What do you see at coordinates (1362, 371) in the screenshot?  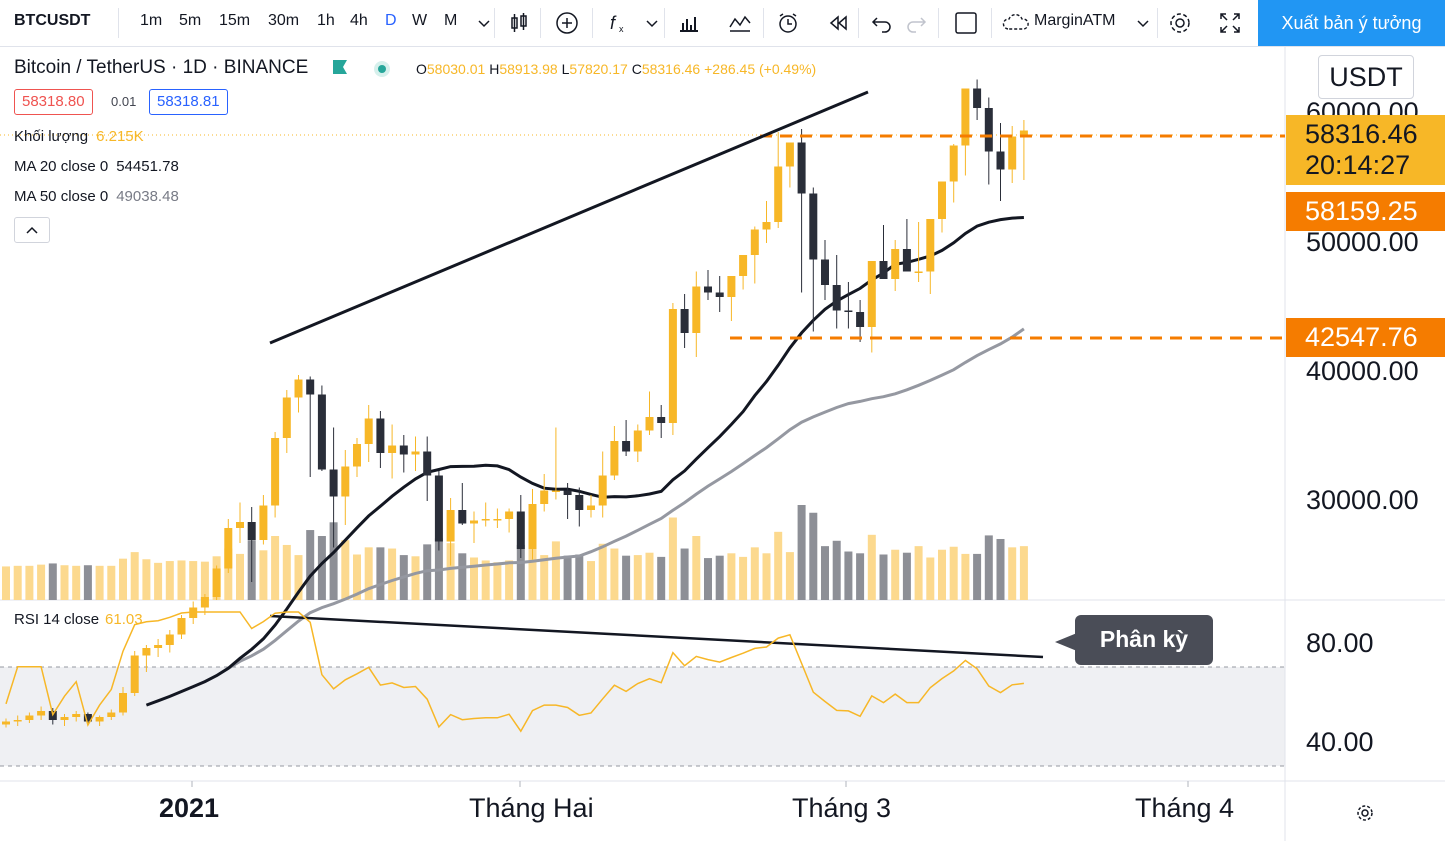 I see `price-tick-label: 40000.00` at bounding box center [1362, 371].